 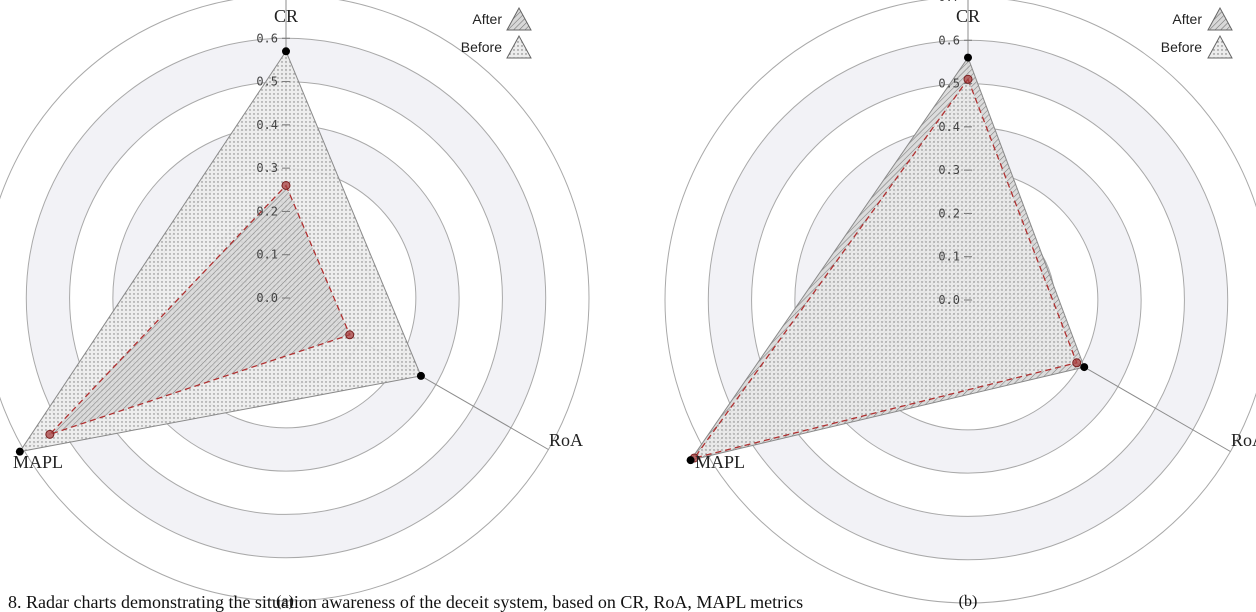 I want to click on legend-b: After Before, so click(x=1197, y=32).